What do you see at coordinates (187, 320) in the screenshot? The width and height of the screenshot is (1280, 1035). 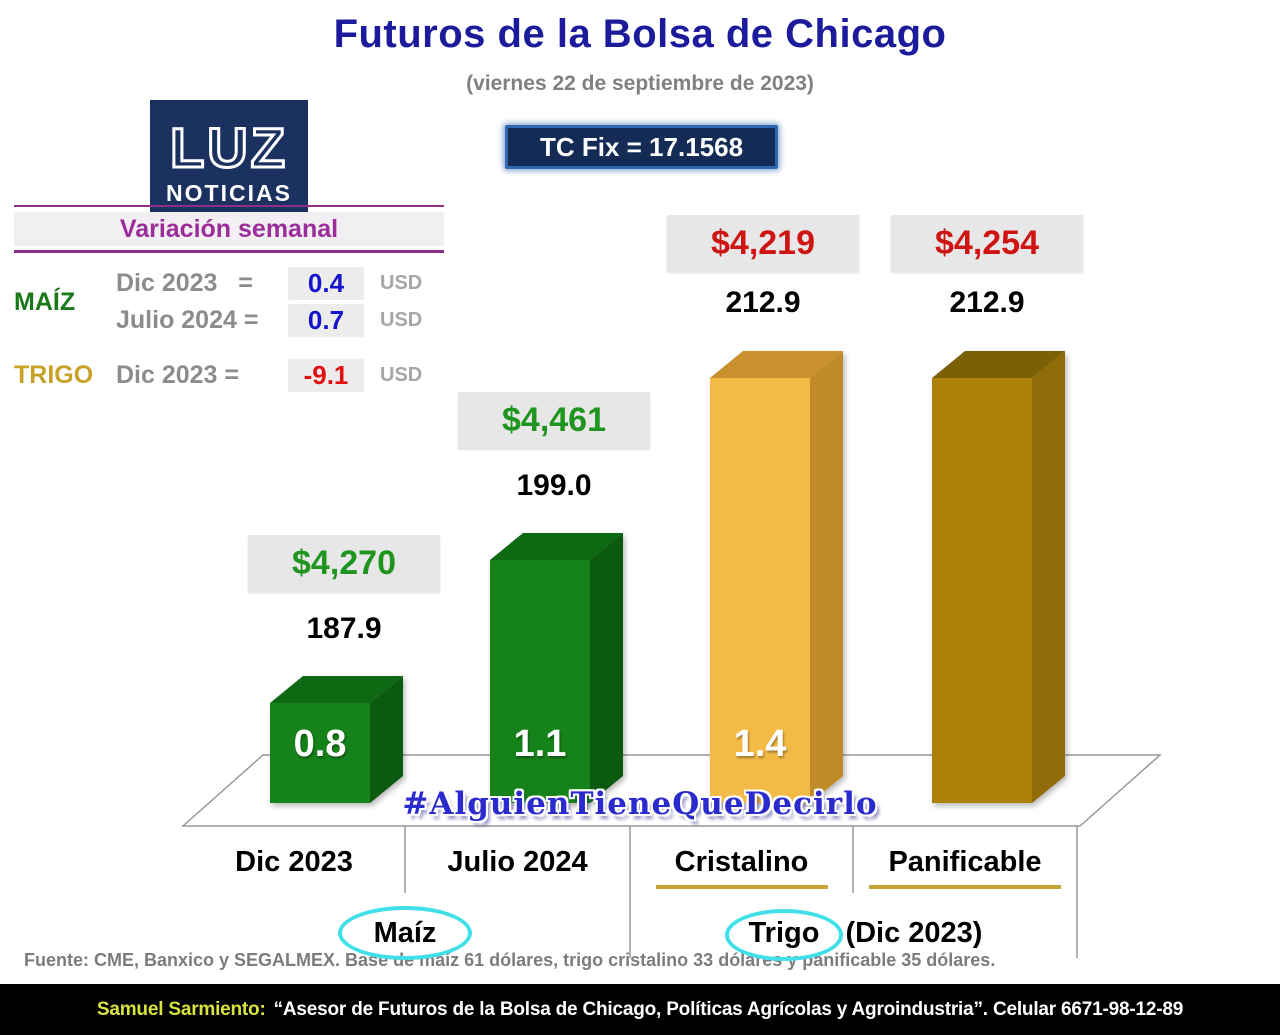 I see `entry-label: Julio 2024 =` at bounding box center [187, 320].